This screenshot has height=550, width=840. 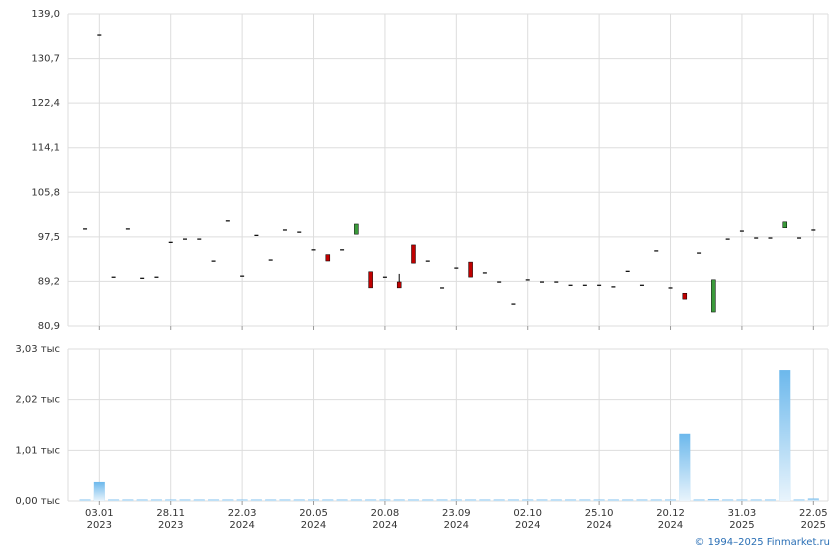 What do you see at coordinates (670, 513) in the screenshot?
I see `x-tick-label: 20.12` at bounding box center [670, 513].